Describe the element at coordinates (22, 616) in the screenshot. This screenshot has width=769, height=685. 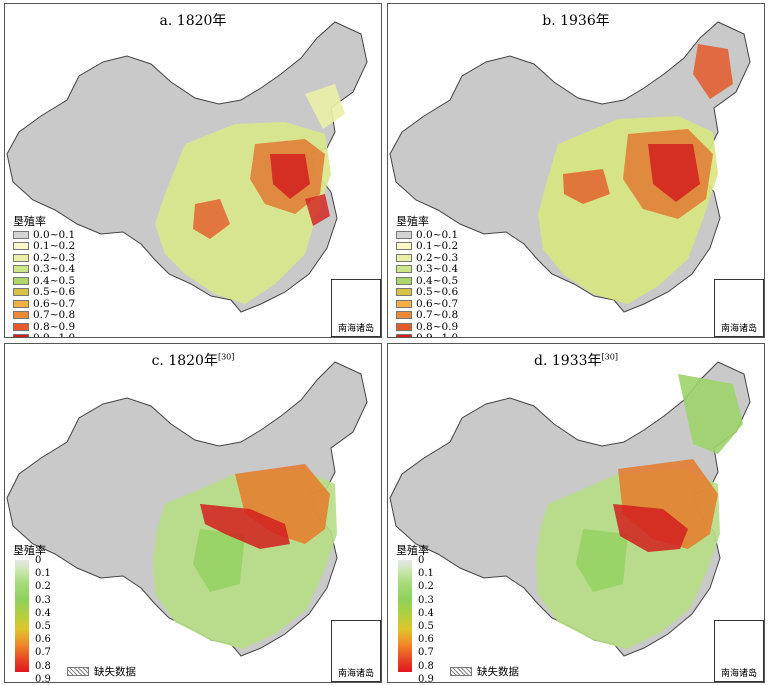
I see `color-ramp-c` at that location.